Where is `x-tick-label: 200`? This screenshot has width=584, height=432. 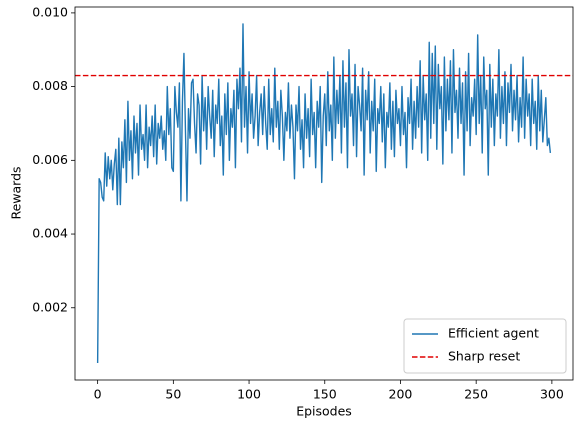 x-tick-label: 200 is located at coordinates (401, 394).